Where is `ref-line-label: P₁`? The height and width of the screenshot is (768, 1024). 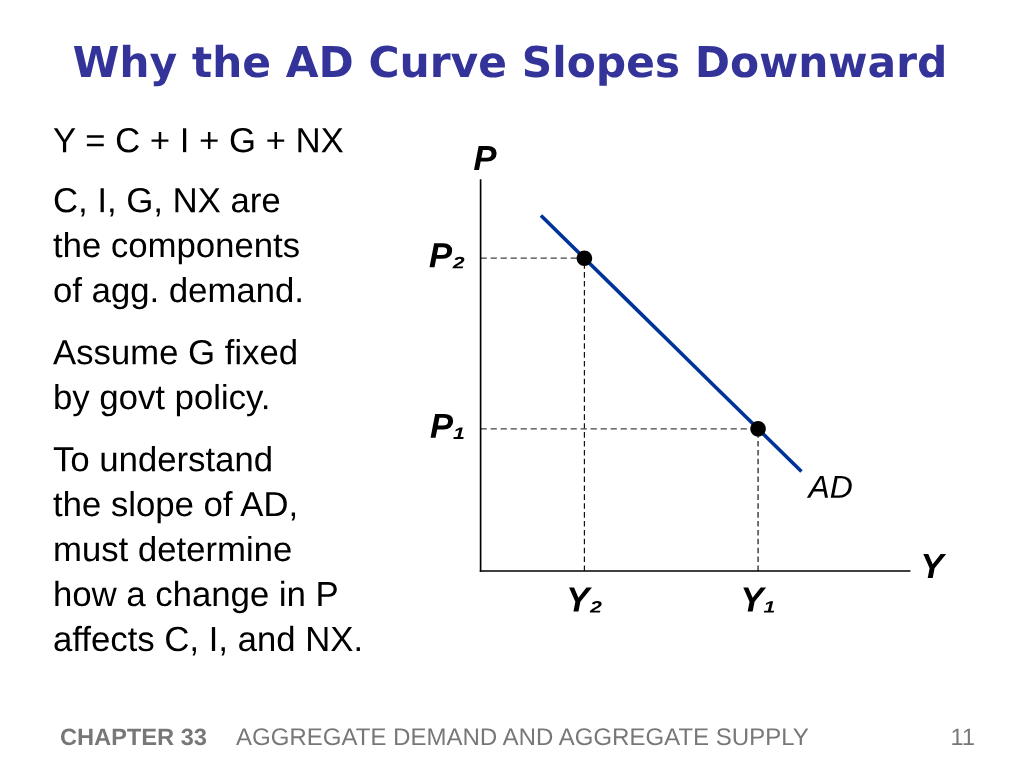
ref-line-label: P₁ is located at coordinates (447, 426).